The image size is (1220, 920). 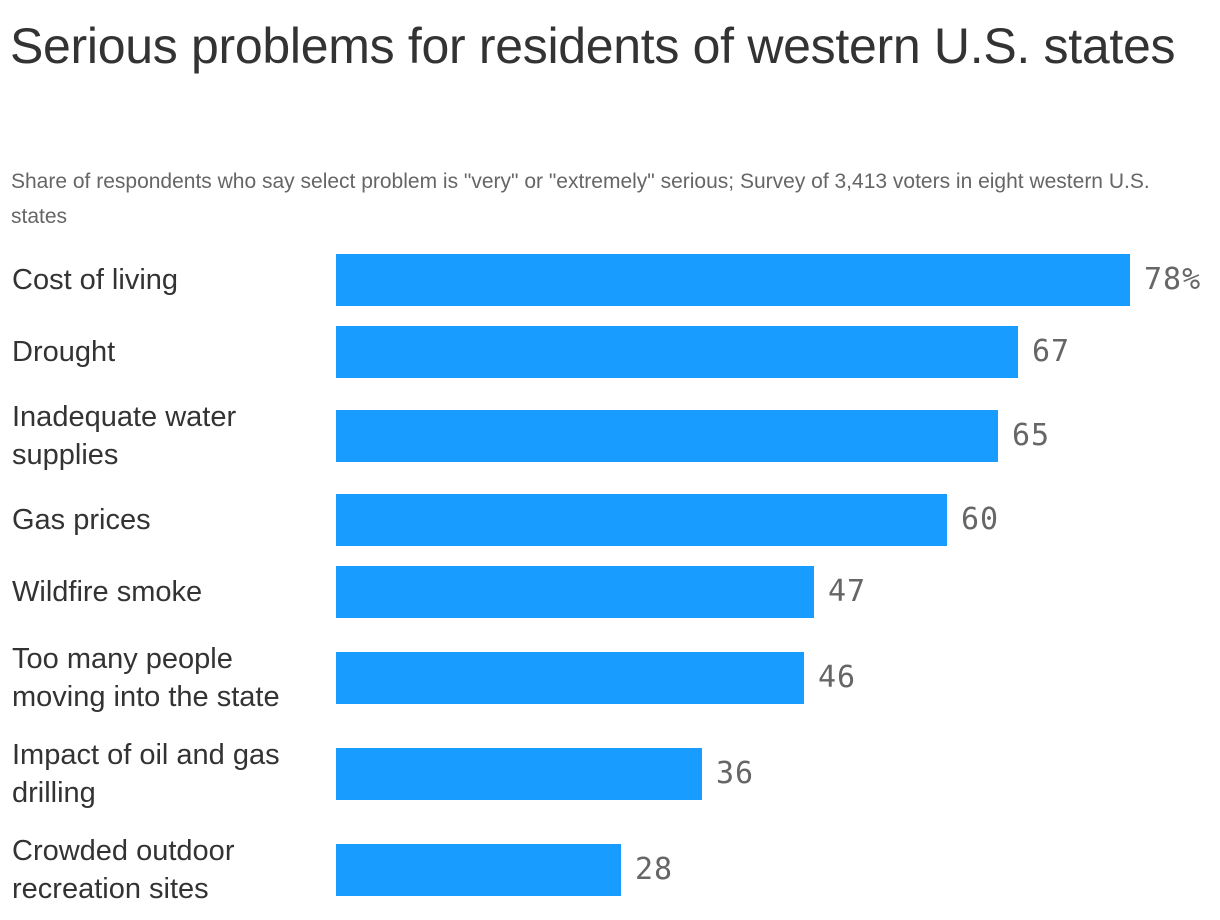 What do you see at coordinates (735, 773) in the screenshot?
I see `bar-value-label: 36` at bounding box center [735, 773].